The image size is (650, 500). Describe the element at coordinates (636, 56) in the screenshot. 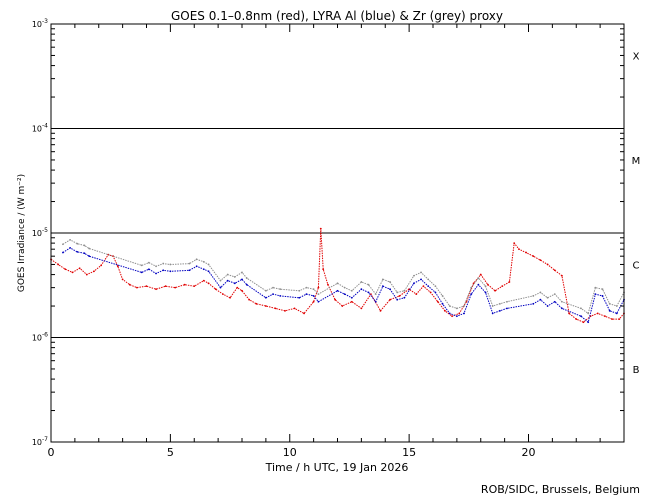

I see `flare-class-label: X` at that location.